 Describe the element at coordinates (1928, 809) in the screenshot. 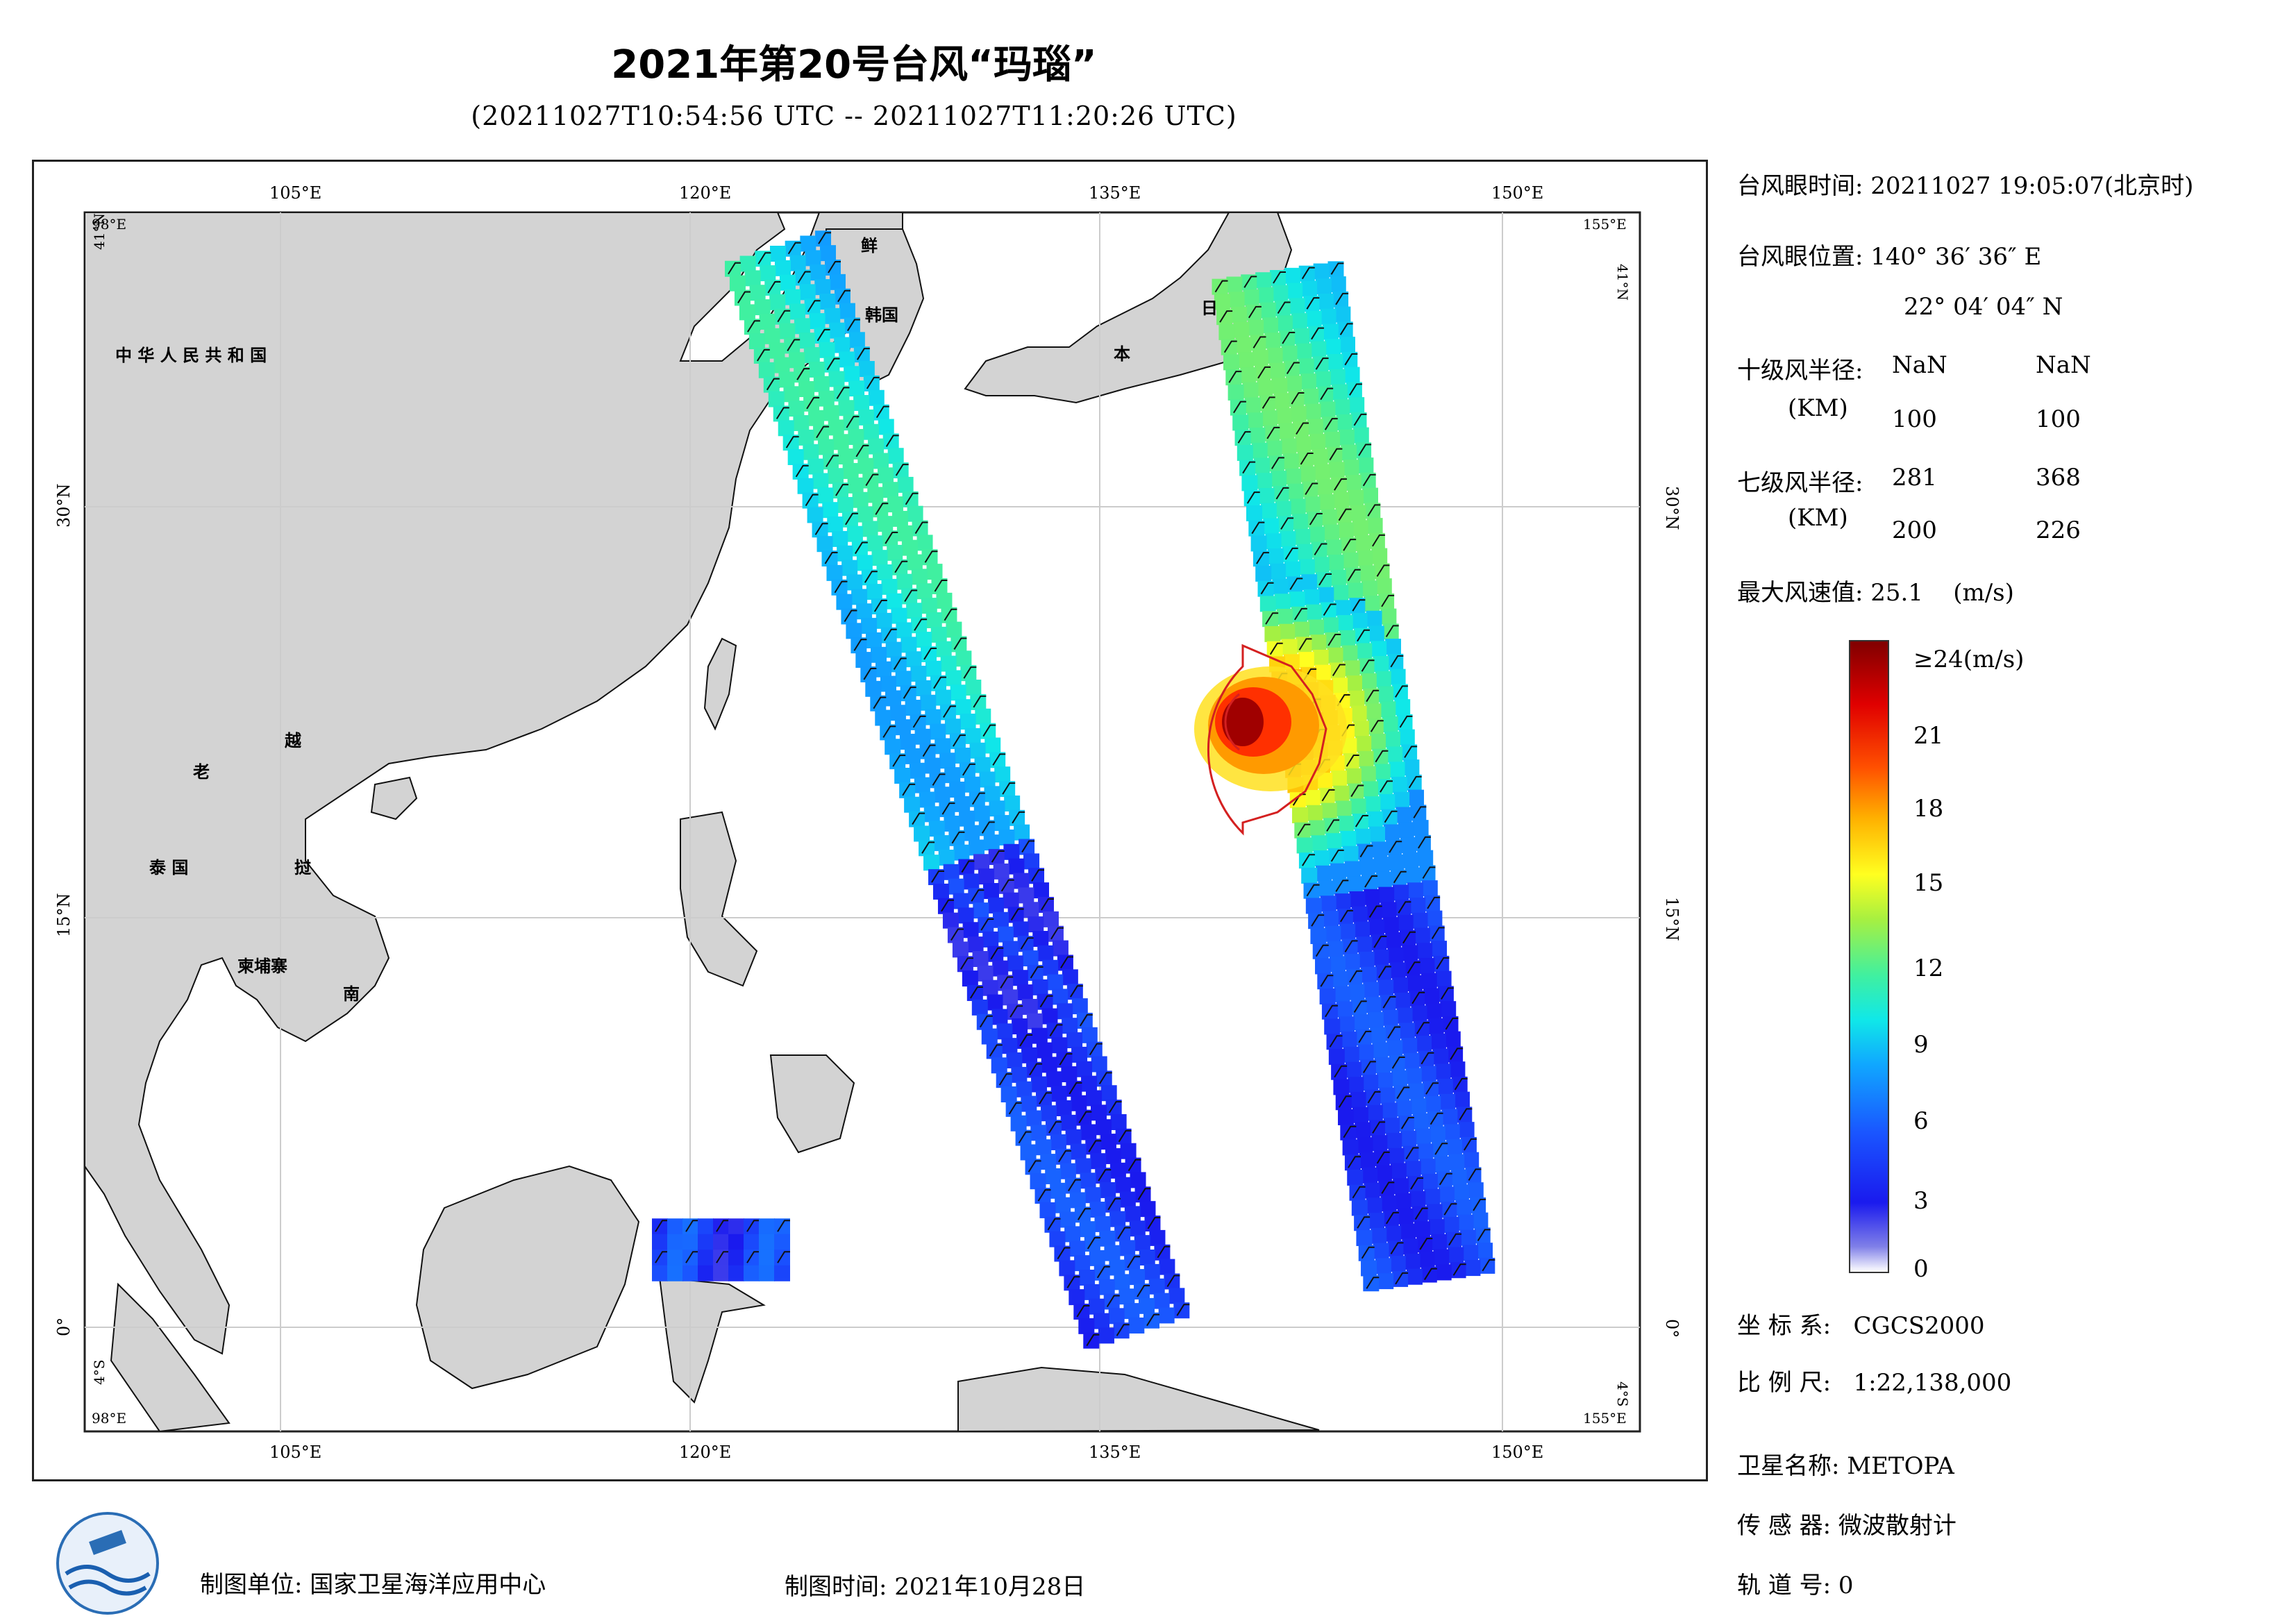

I see `colorbar-tick: 18` at that location.